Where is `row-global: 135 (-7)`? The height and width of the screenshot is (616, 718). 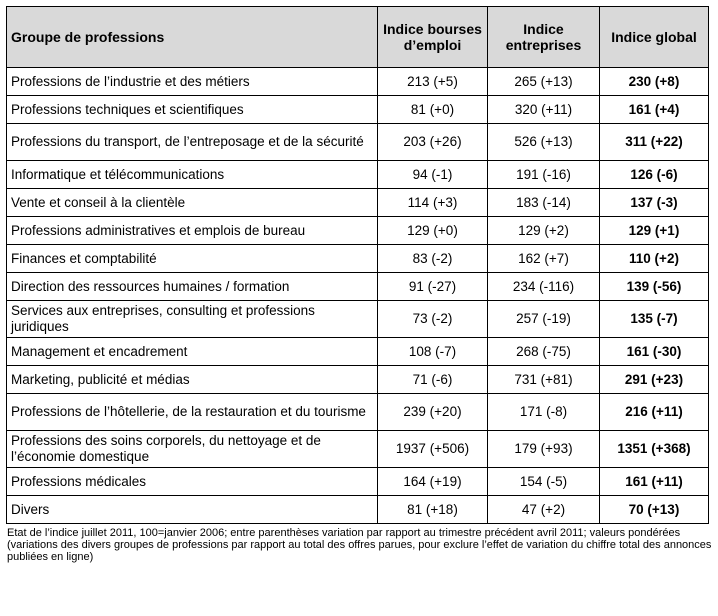
row-global: 135 (-7) is located at coordinates (654, 319).